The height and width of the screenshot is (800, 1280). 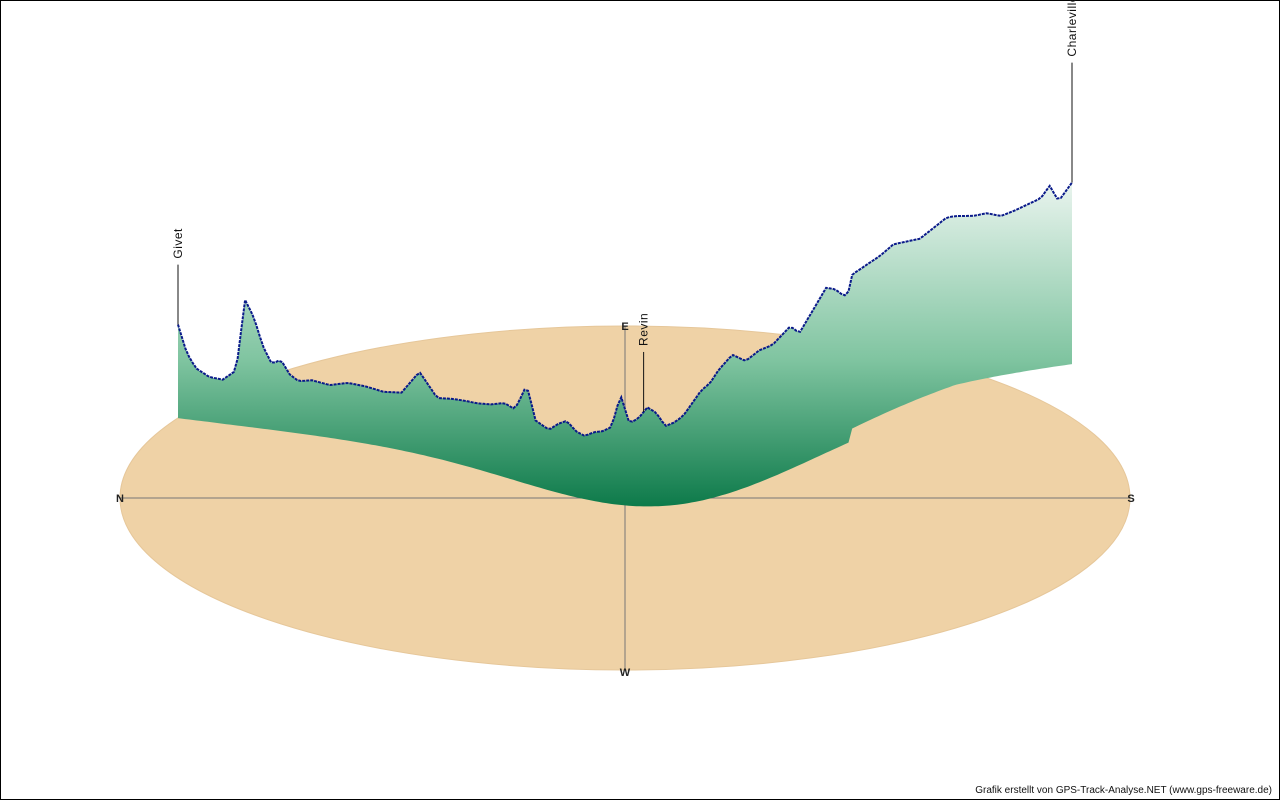 I want to click on compass-south-label: S, so click(x=1130, y=499).